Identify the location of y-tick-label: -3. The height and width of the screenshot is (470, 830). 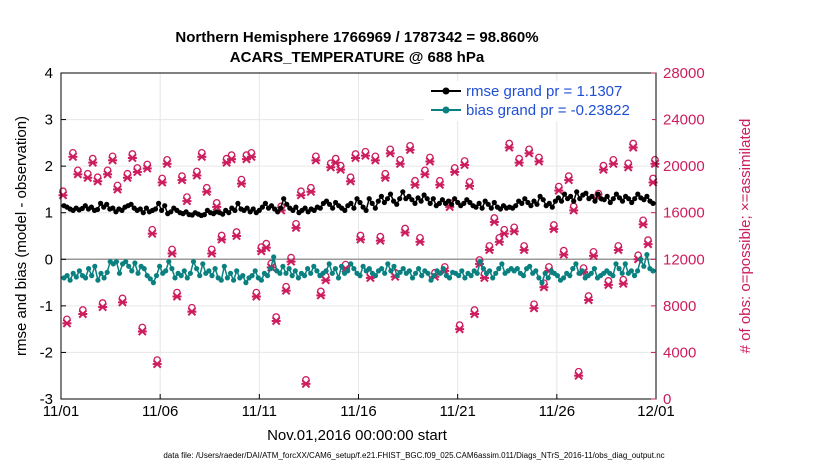
(46, 399).